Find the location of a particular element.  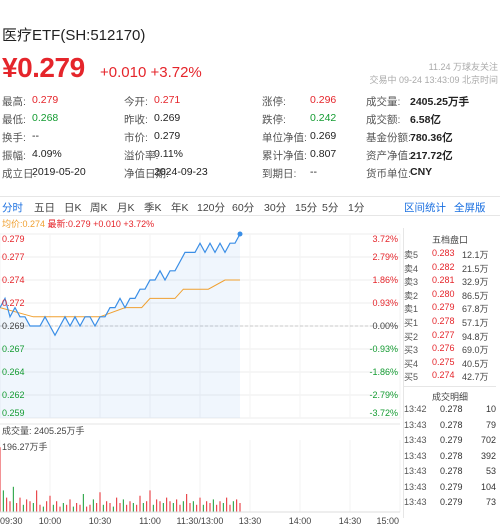

order-book-vol: 40.5万 is located at coordinates (475, 363).